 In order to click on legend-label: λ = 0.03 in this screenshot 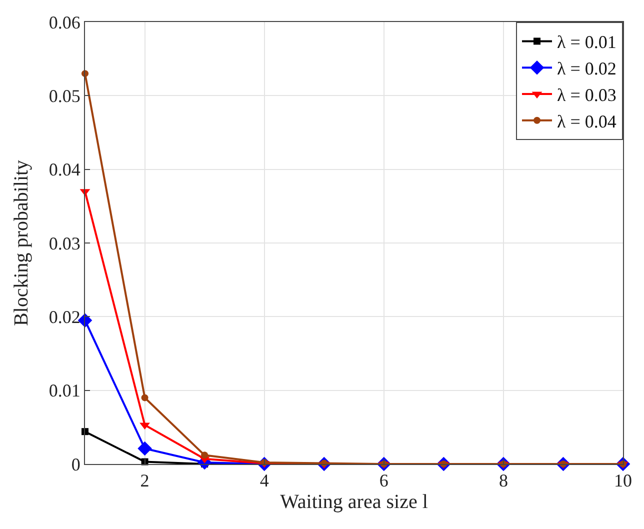, I will do `click(586, 95)`.